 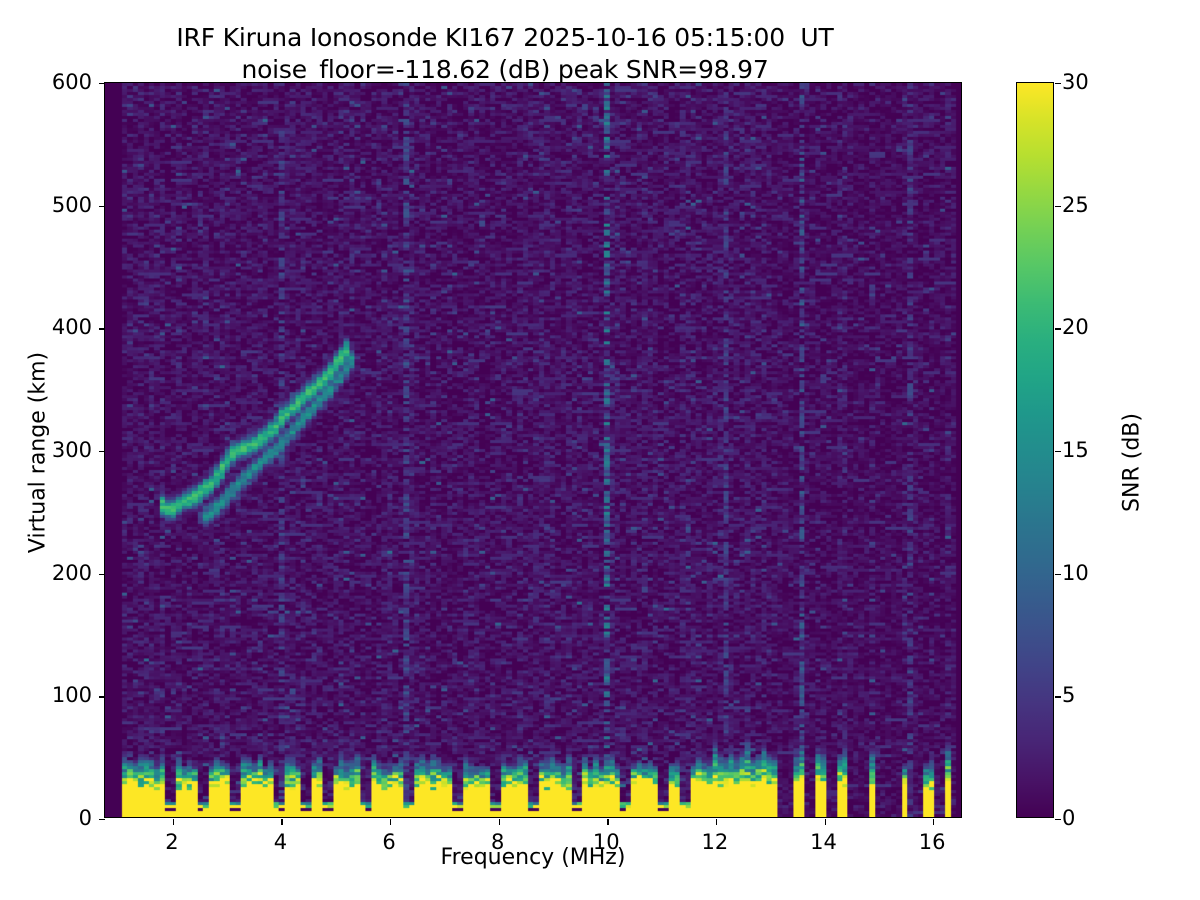 What do you see at coordinates (38, 452) in the screenshot?
I see `y-axis-label: Virtual range (km)` at bounding box center [38, 452].